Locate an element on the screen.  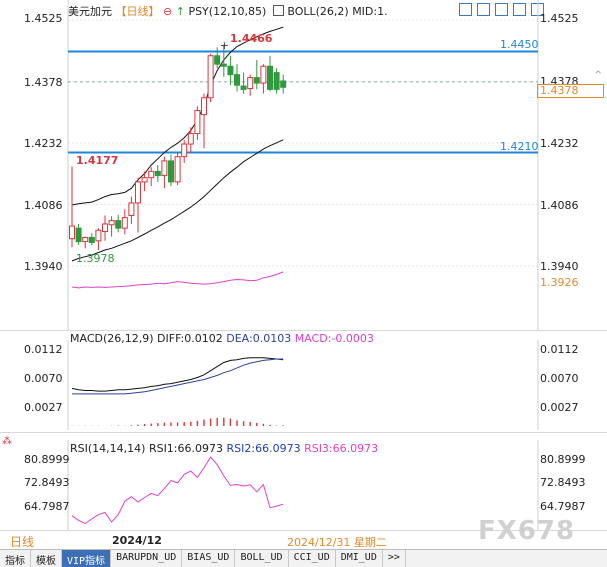
footer-month: 2024/12 is located at coordinates (137, 540).